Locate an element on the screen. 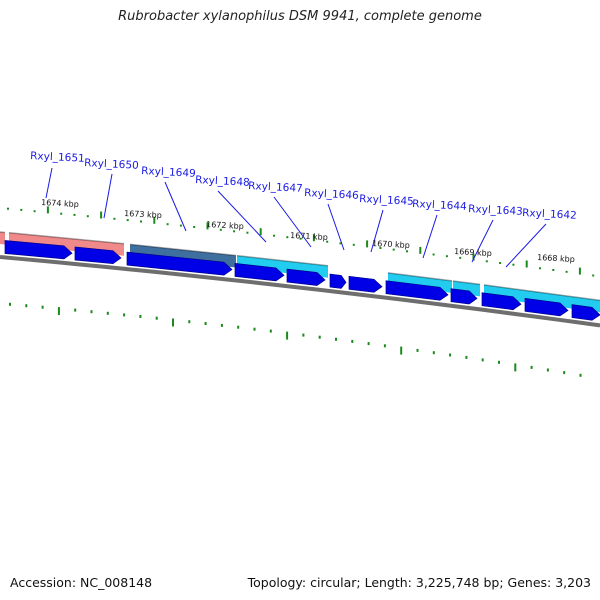 The image size is (600, 600). gene-label: Rxyl_1651 is located at coordinates (57, 157).